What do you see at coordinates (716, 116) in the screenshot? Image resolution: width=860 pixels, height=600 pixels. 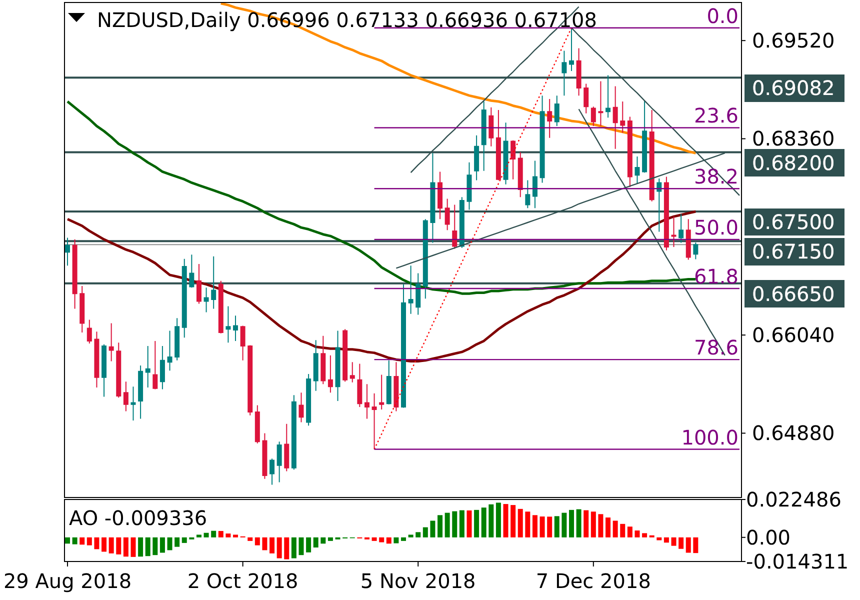 I see `series-label: 23.6` at bounding box center [716, 116].